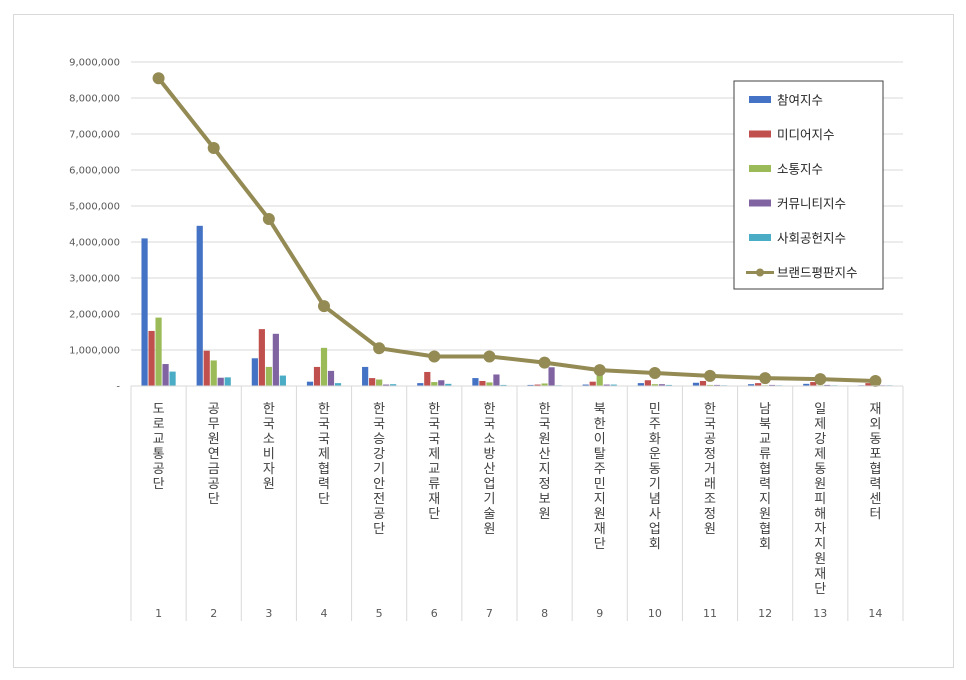 The height and width of the screenshot is (680, 966). Describe the element at coordinates (94, 279) in the screenshot. I see `y-tick-label: 3,000,000` at that location.